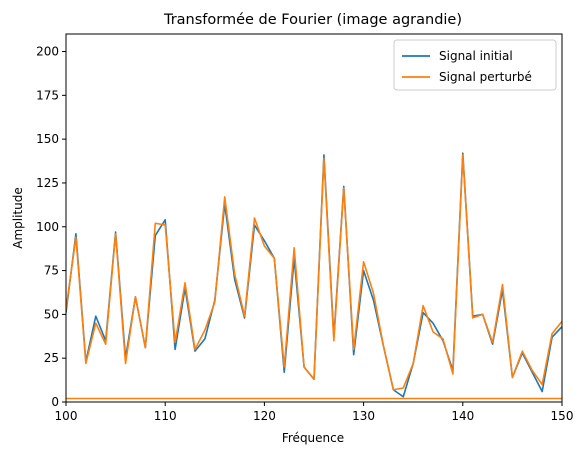 The width and height of the screenshot is (584, 456). What do you see at coordinates (47, 183) in the screenshot?
I see `y-tick-label: 125` at bounding box center [47, 183].